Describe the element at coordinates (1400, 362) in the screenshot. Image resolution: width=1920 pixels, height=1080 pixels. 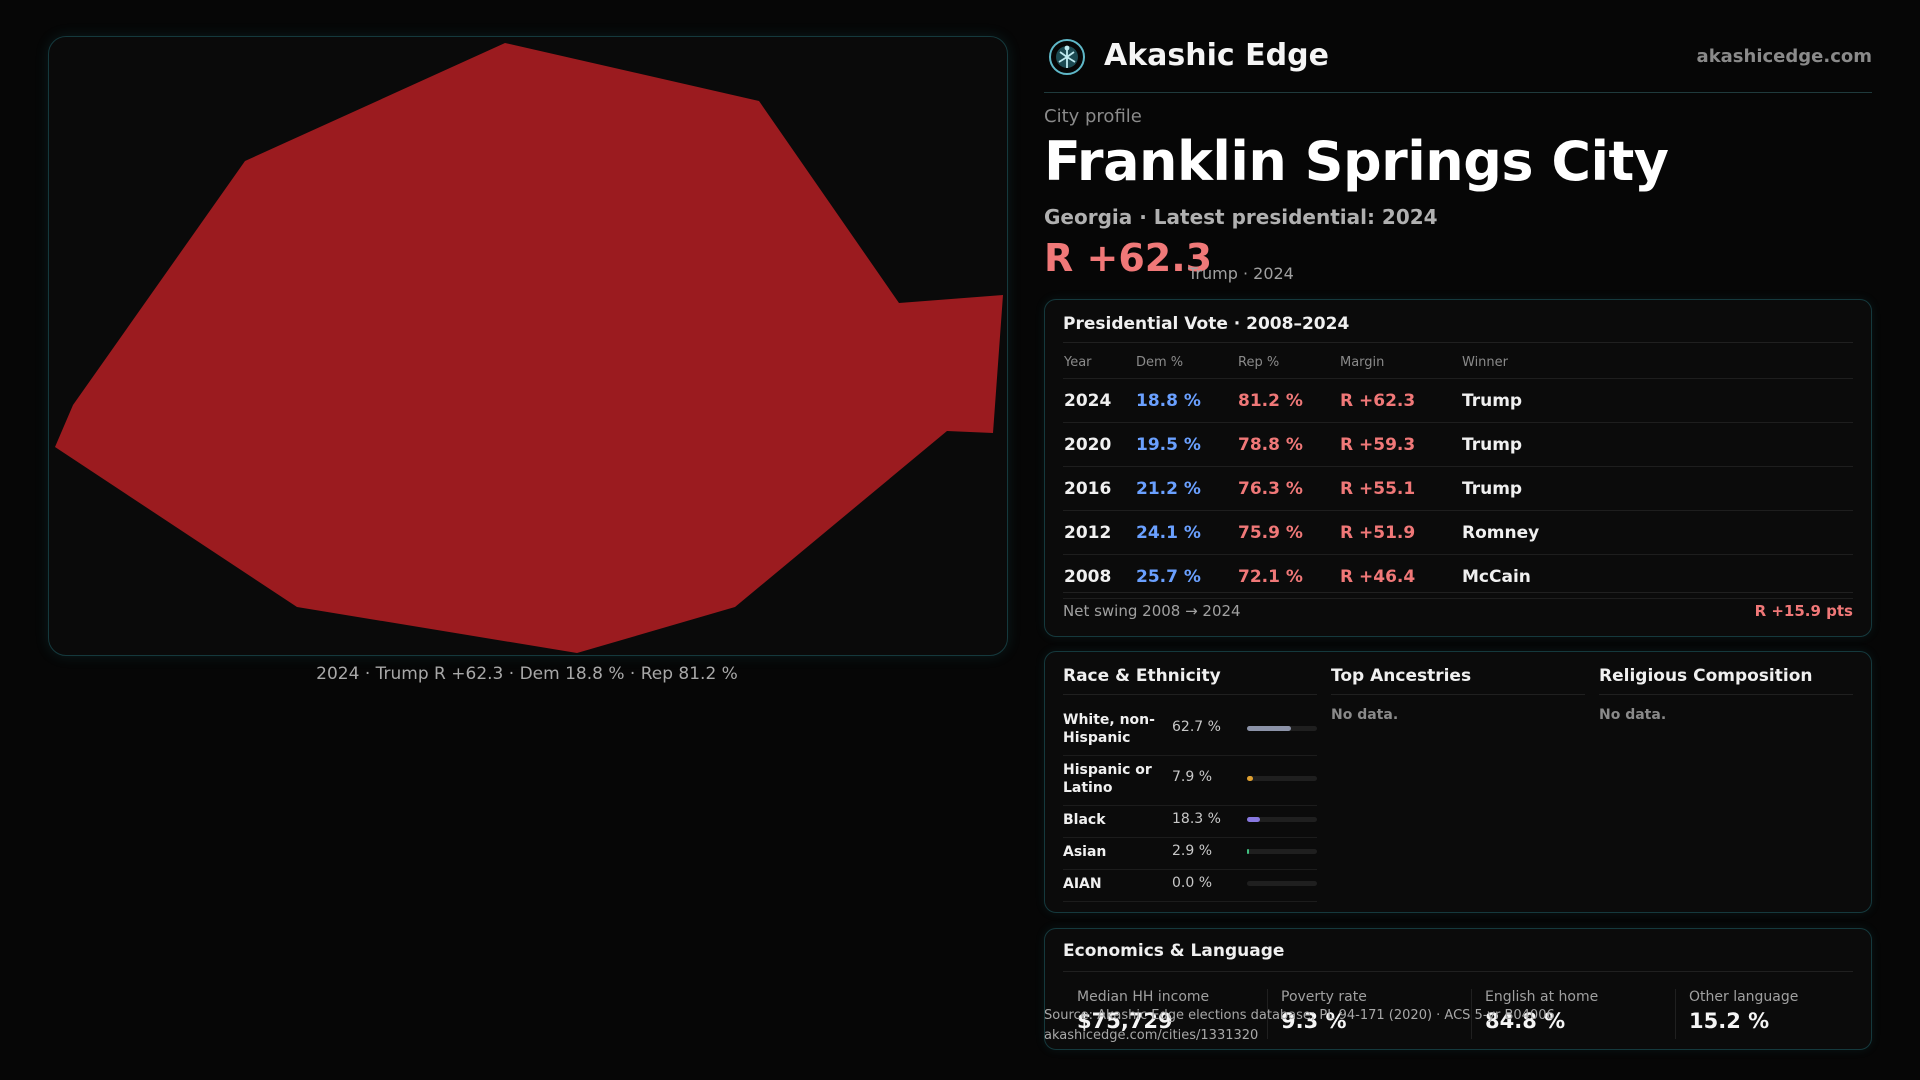
I see `column-header-margin: Margin` at that location.